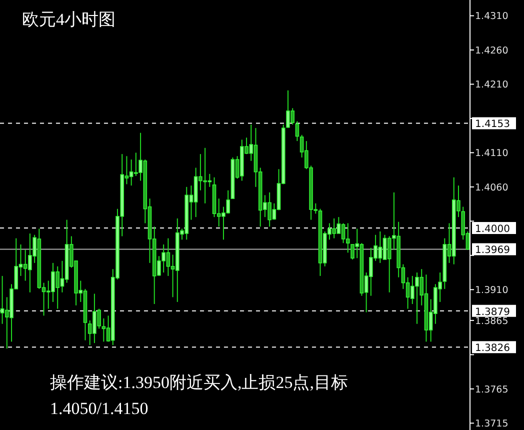 This screenshot has width=524, height=430. I want to click on y-tick-label: 1.4210, so click(491, 85).